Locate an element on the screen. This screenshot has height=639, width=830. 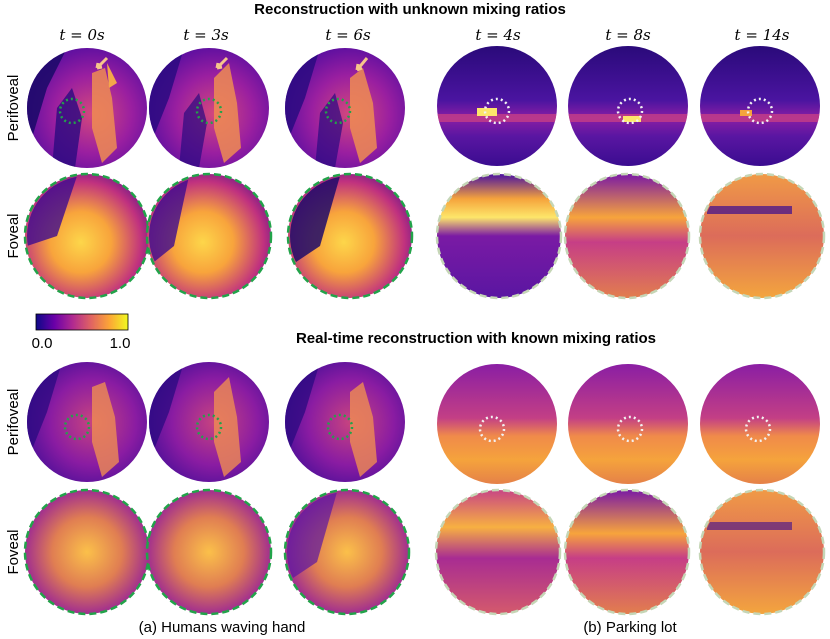
image-parking-perifoveal-t4-realtime is located at coordinates (497, 424).